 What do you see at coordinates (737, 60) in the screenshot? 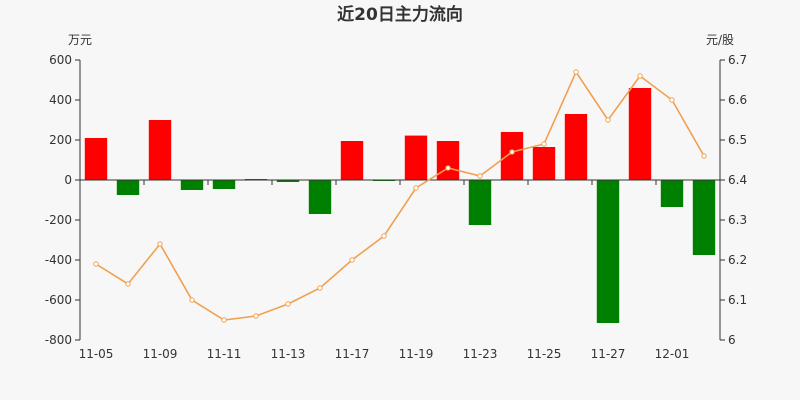
I see `right-tick-label: 6.7` at bounding box center [737, 60].